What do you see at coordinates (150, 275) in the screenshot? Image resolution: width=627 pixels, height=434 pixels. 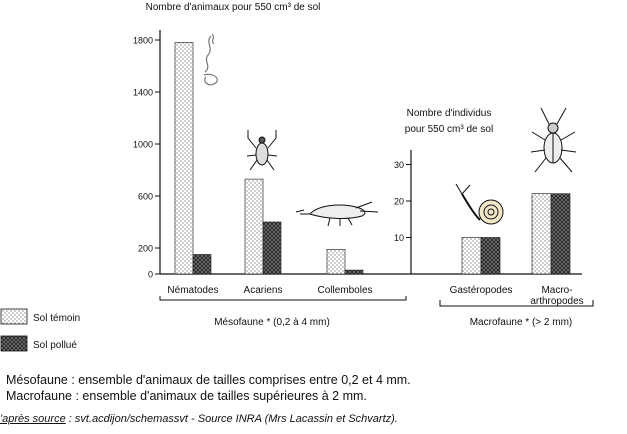 I see `left-y-tick-label: 0` at bounding box center [150, 275].